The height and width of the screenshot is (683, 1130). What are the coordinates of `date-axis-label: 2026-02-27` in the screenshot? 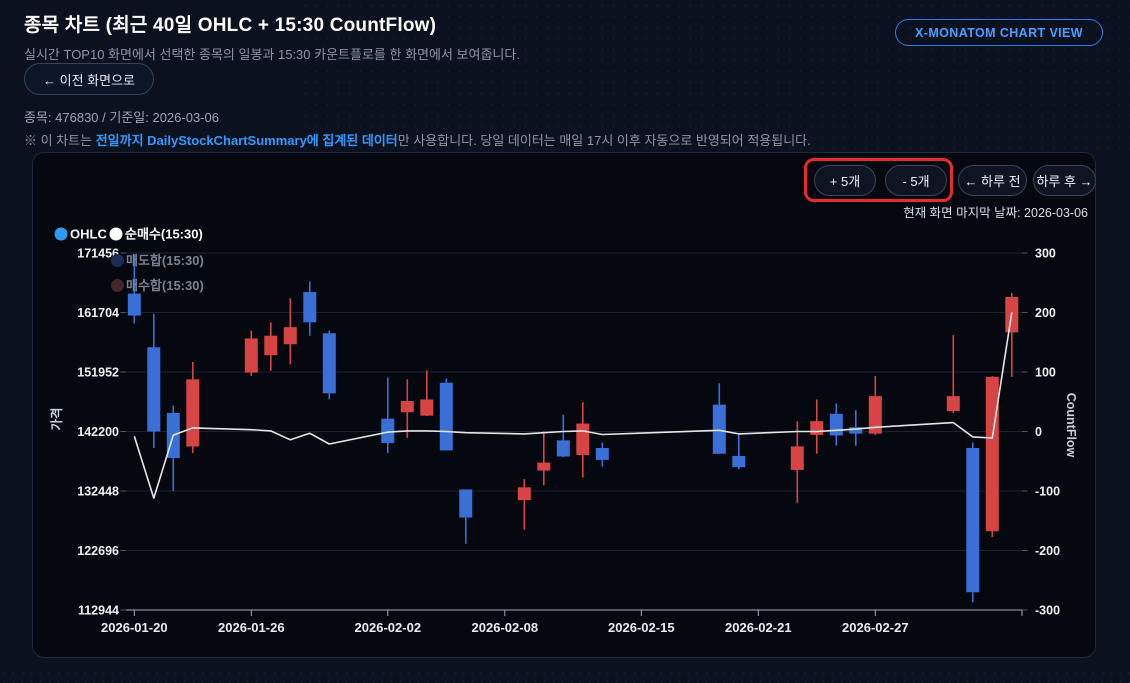 It's located at (875, 627).